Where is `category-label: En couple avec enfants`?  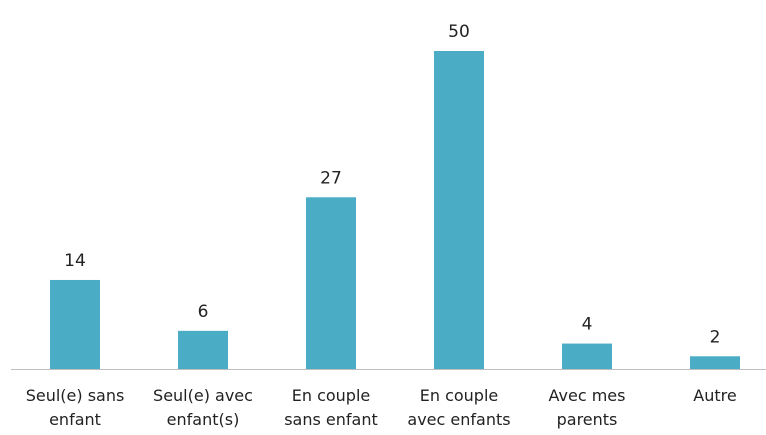 category-label: En couple avec enfants is located at coordinates (459, 407).